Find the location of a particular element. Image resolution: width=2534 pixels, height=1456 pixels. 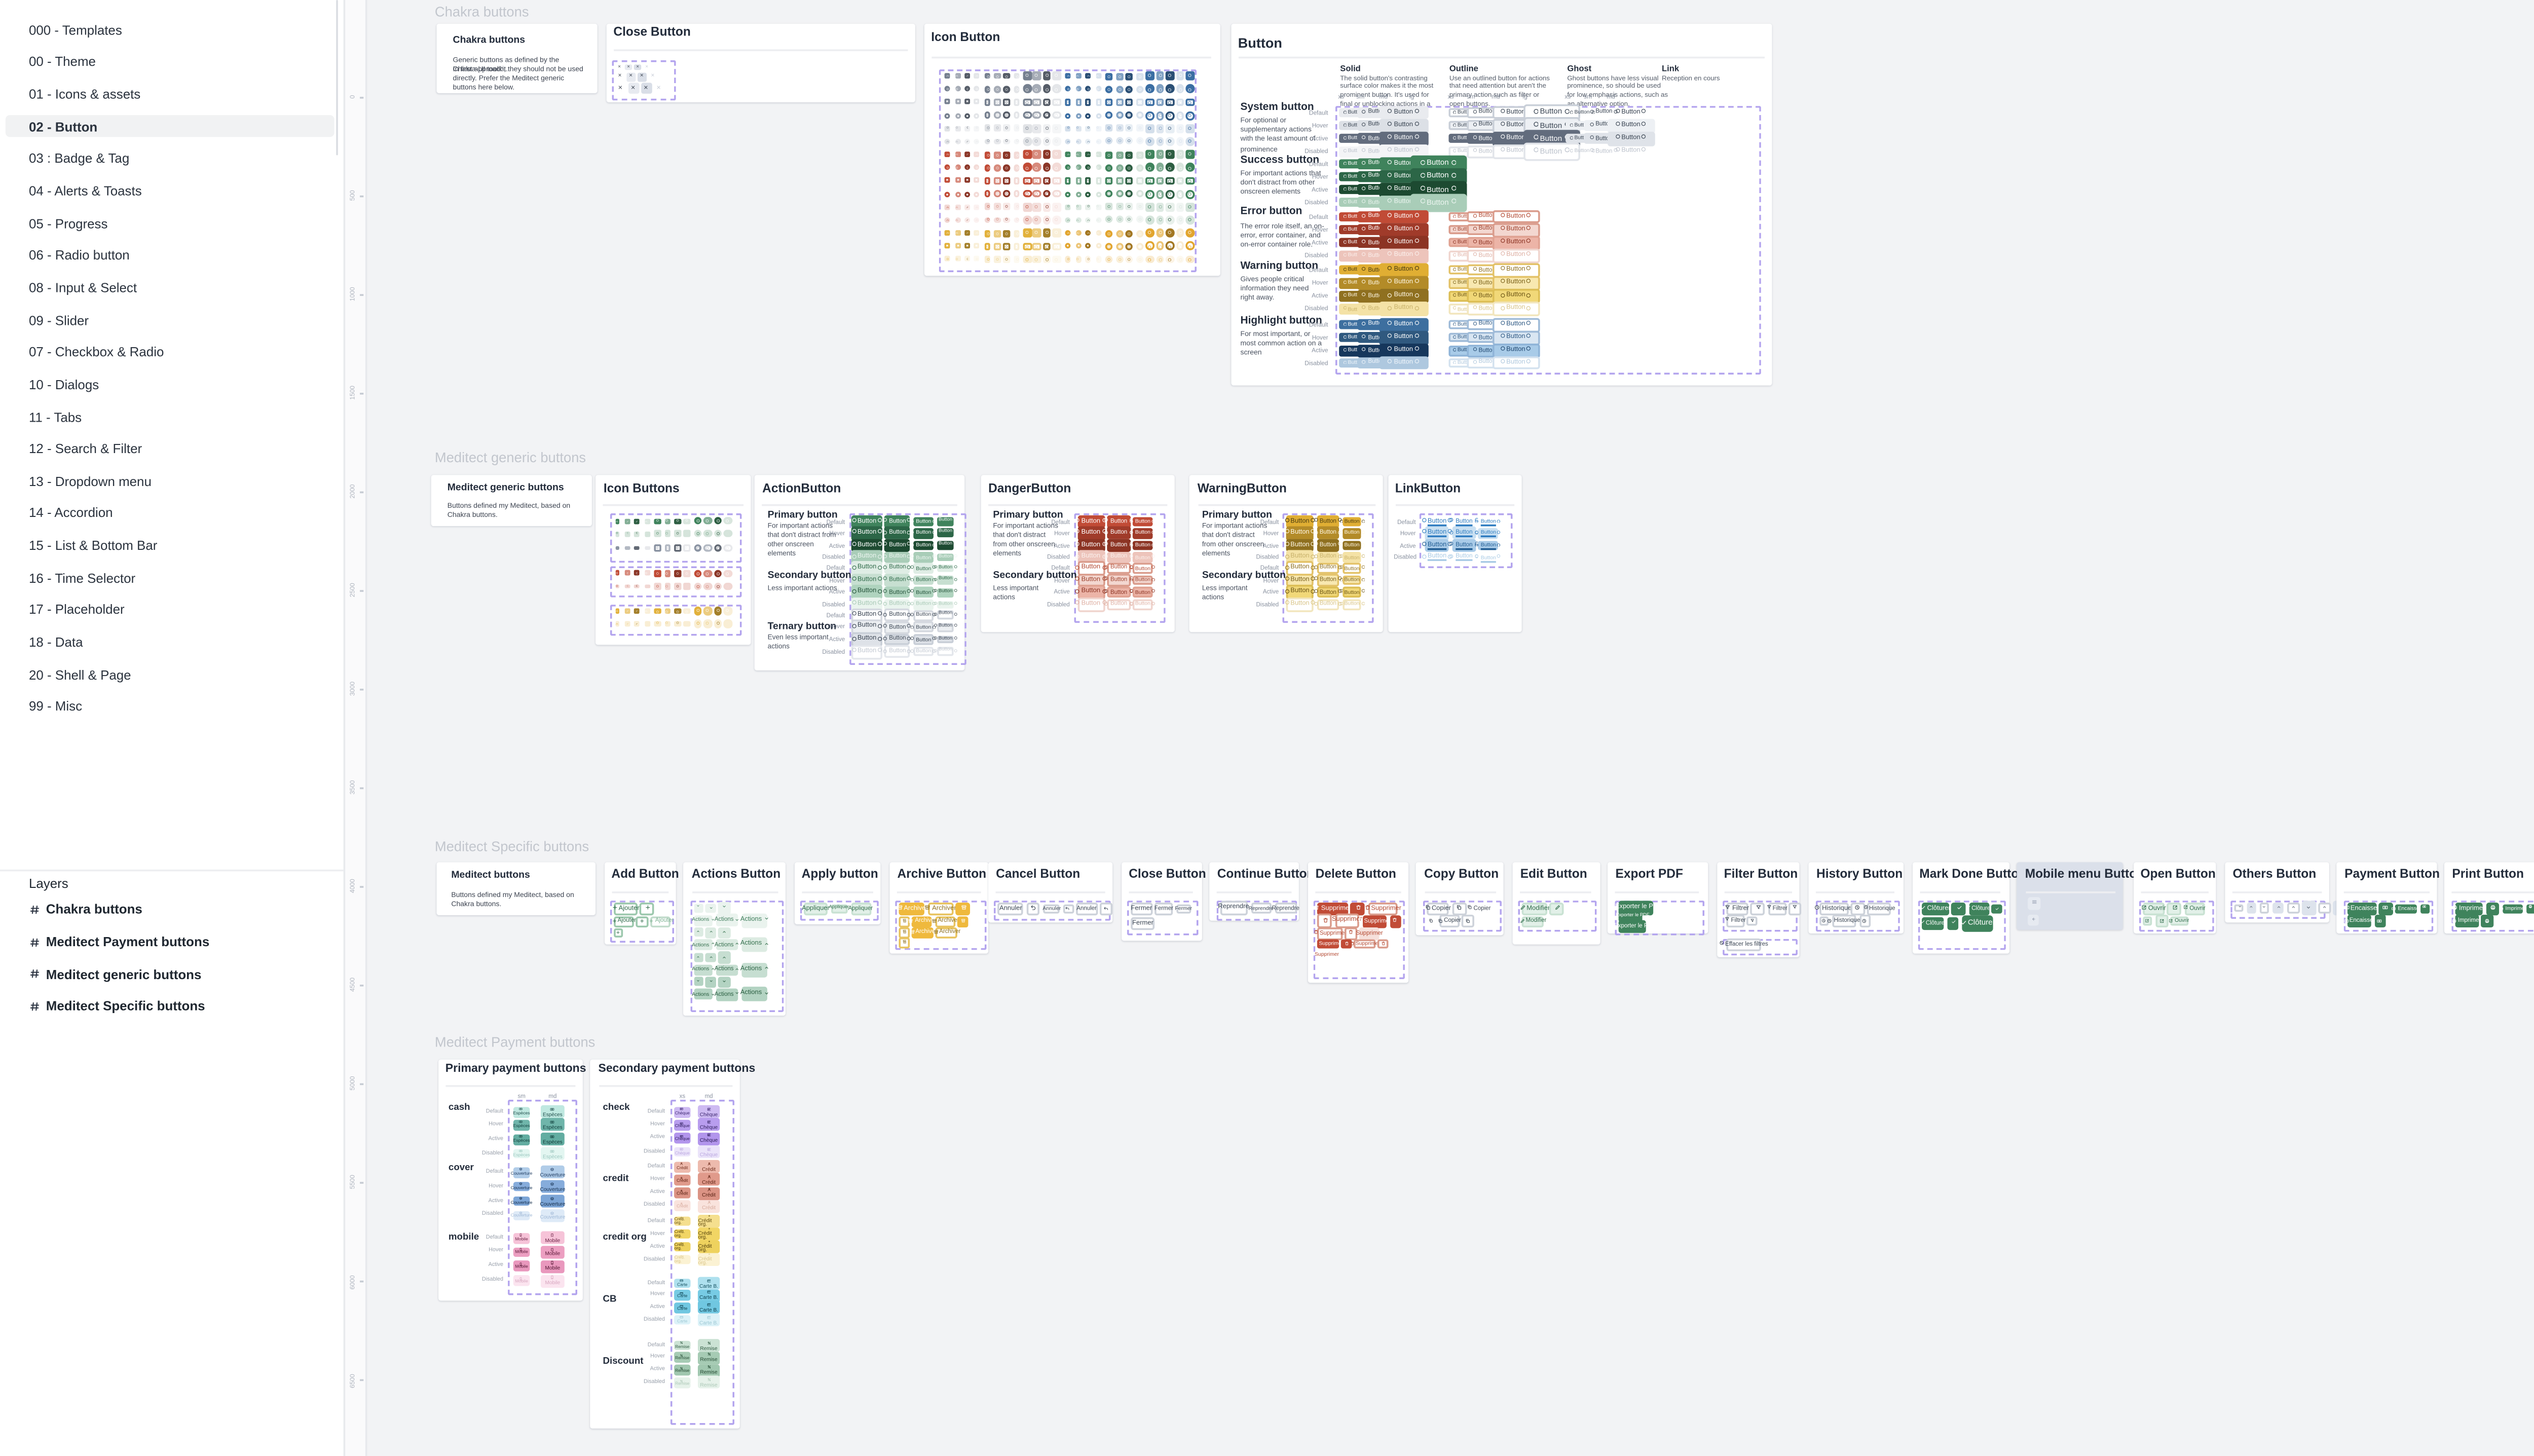

actions-button: Actions is located at coordinates (703, 994).